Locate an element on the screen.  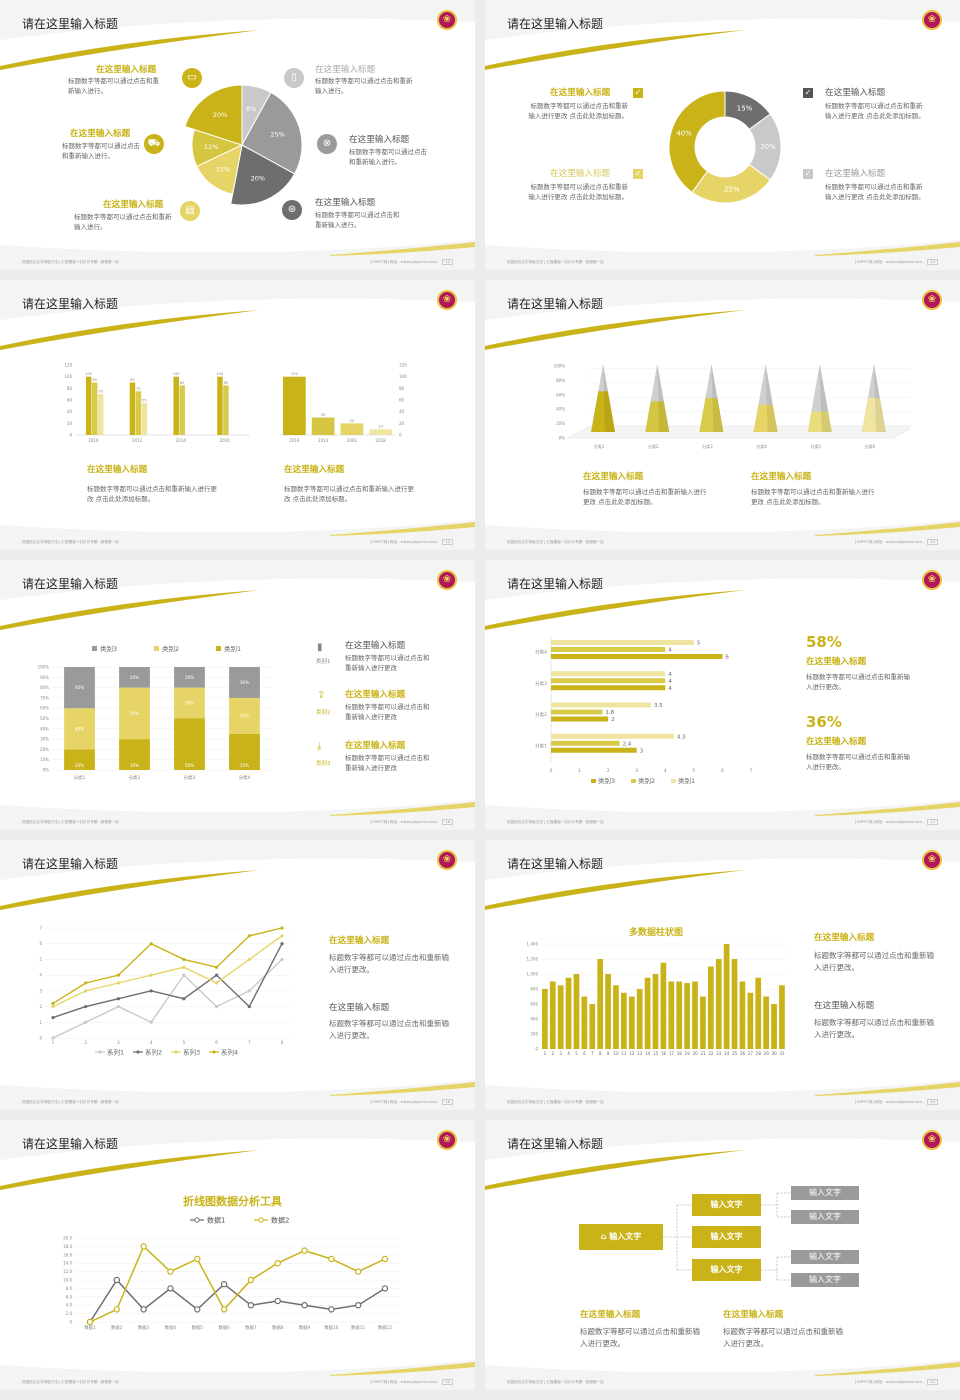
bar-chart-icon: ▮ is located at coordinates (320, 647).